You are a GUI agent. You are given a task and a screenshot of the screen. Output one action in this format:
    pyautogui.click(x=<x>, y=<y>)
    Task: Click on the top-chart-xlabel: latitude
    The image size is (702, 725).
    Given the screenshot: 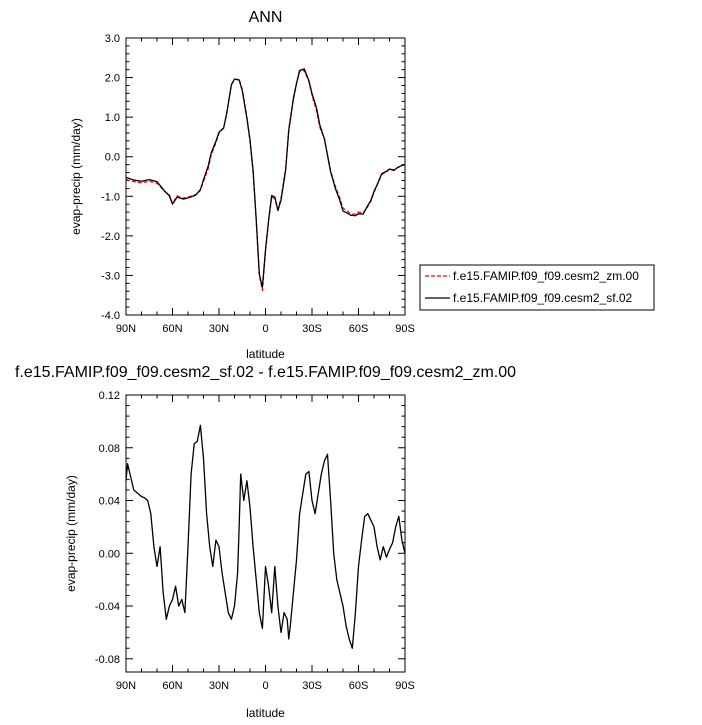 What is the action you would take?
    pyautogui.click(x=265, y=354)
    